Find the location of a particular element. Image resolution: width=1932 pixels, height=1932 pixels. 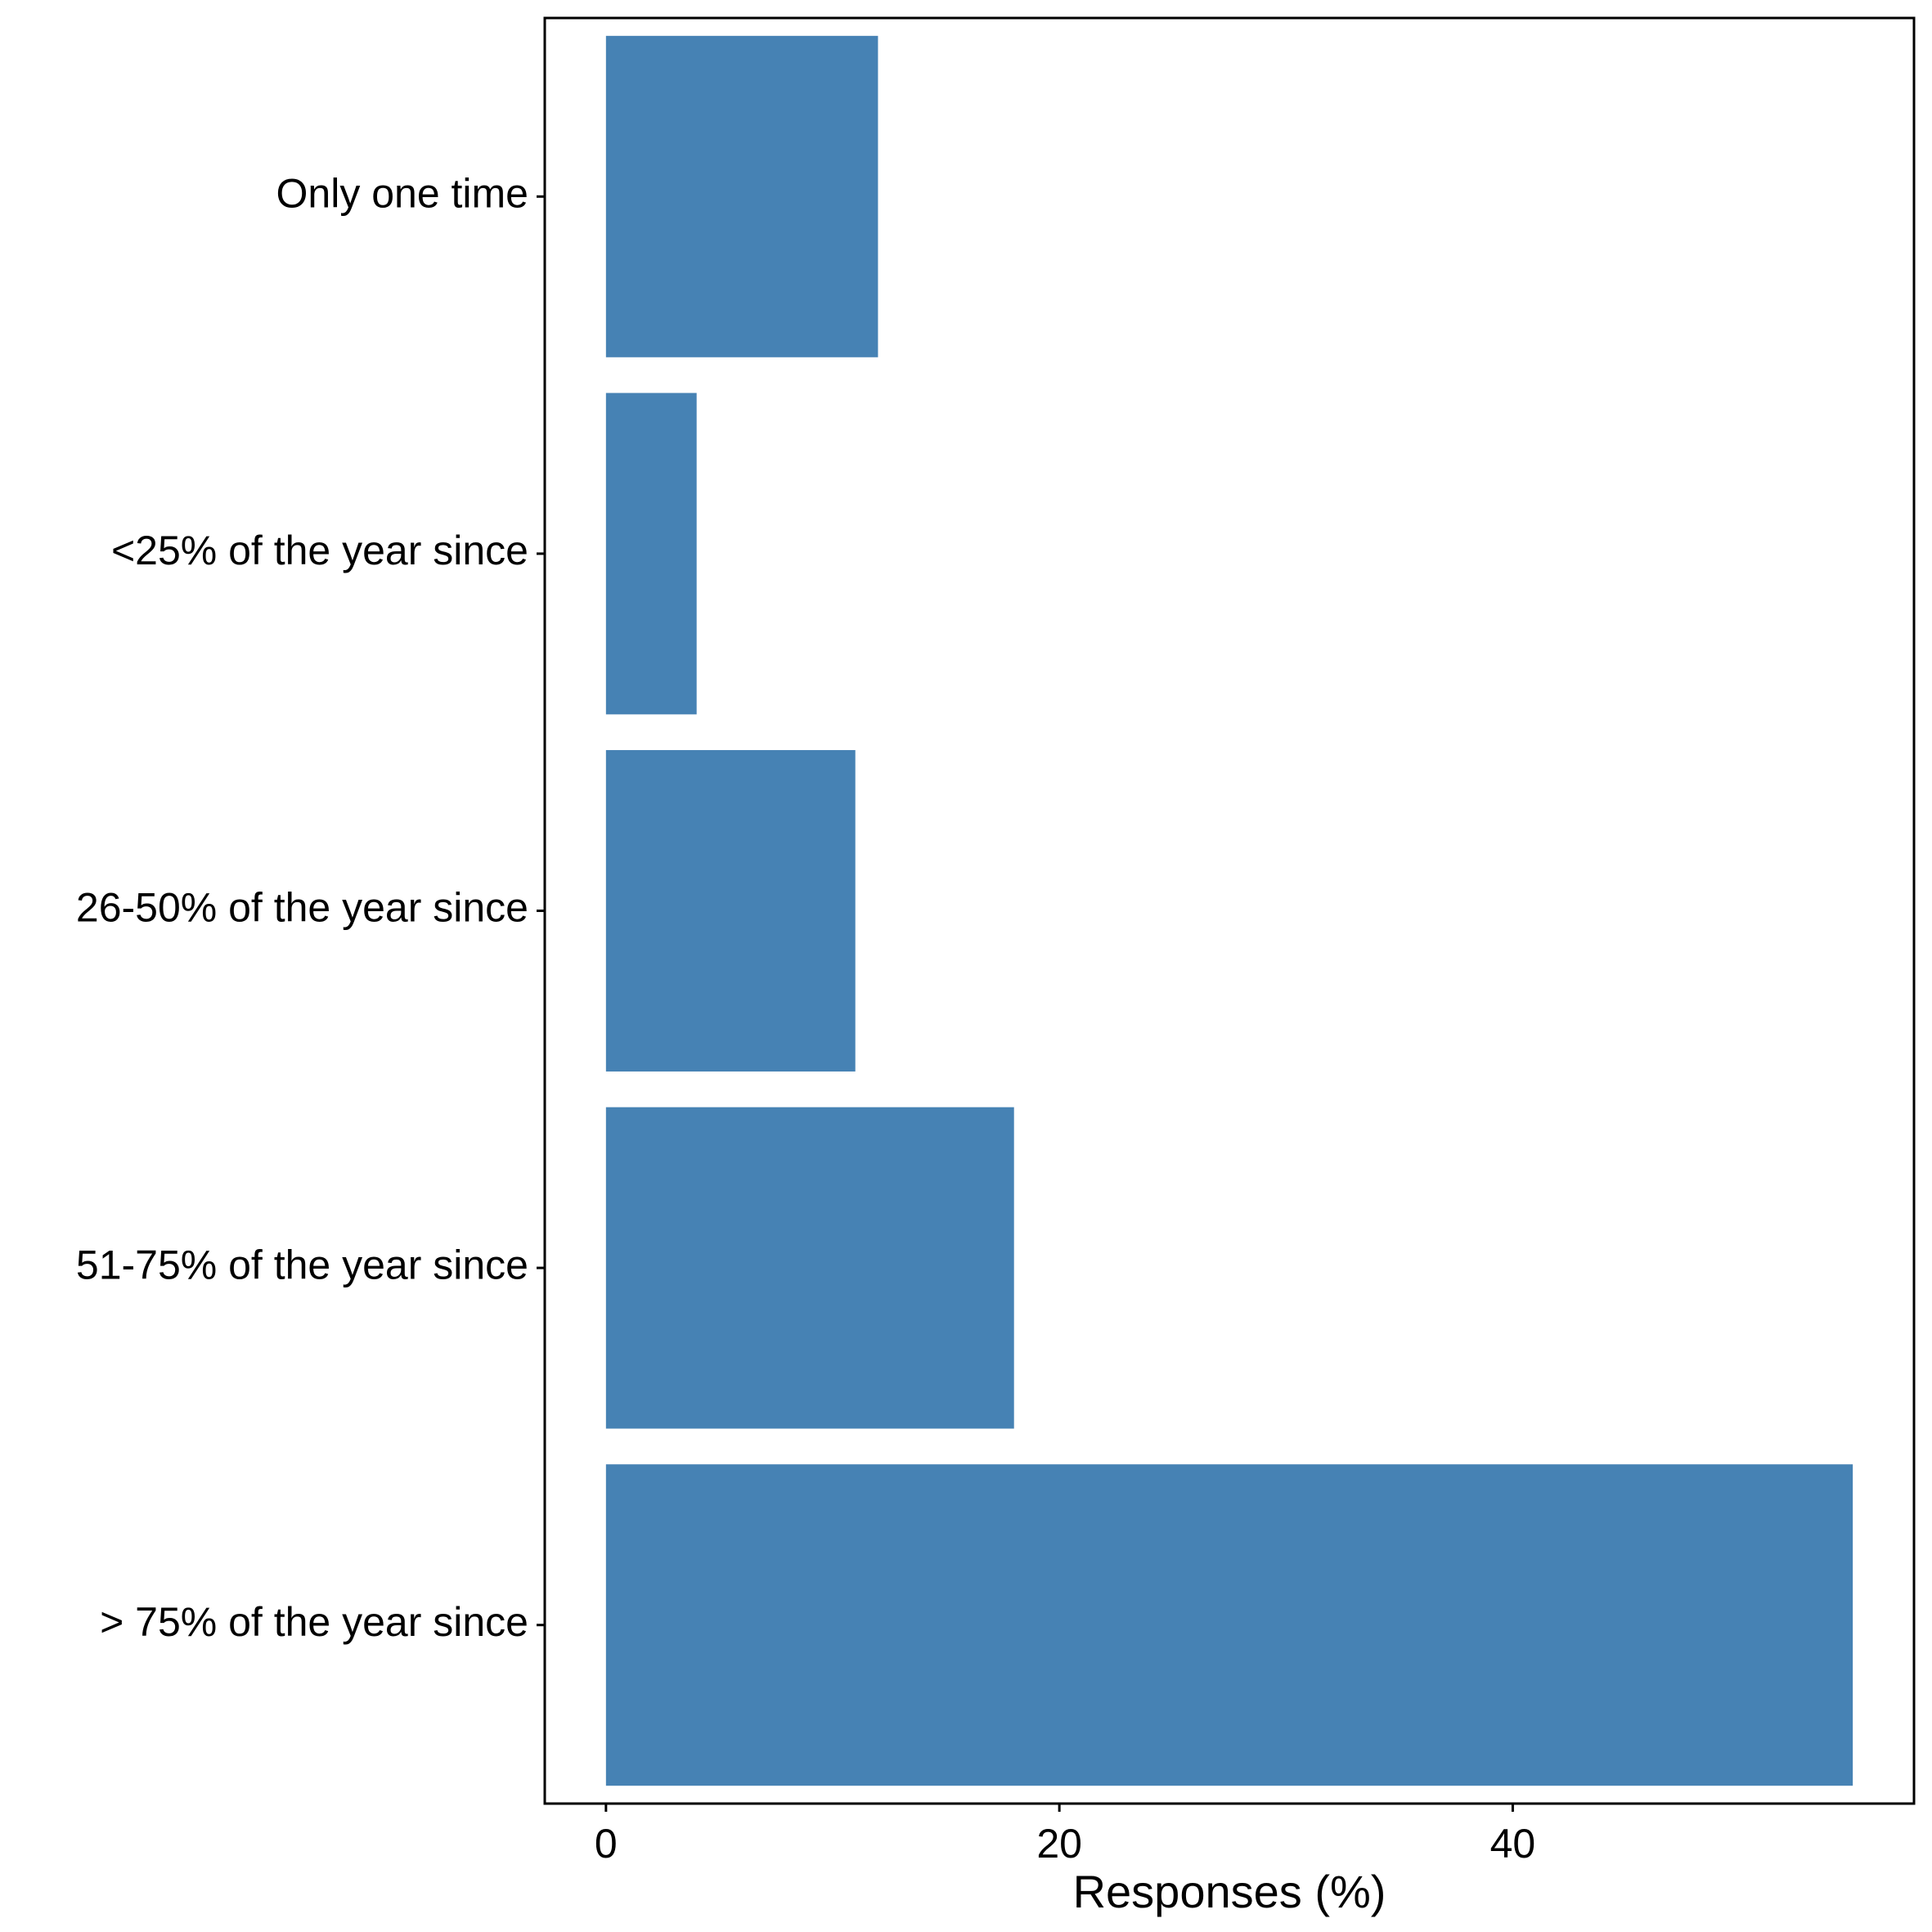

y-tick-label: > 75% of the year since is located at coordinates (314, 1622).